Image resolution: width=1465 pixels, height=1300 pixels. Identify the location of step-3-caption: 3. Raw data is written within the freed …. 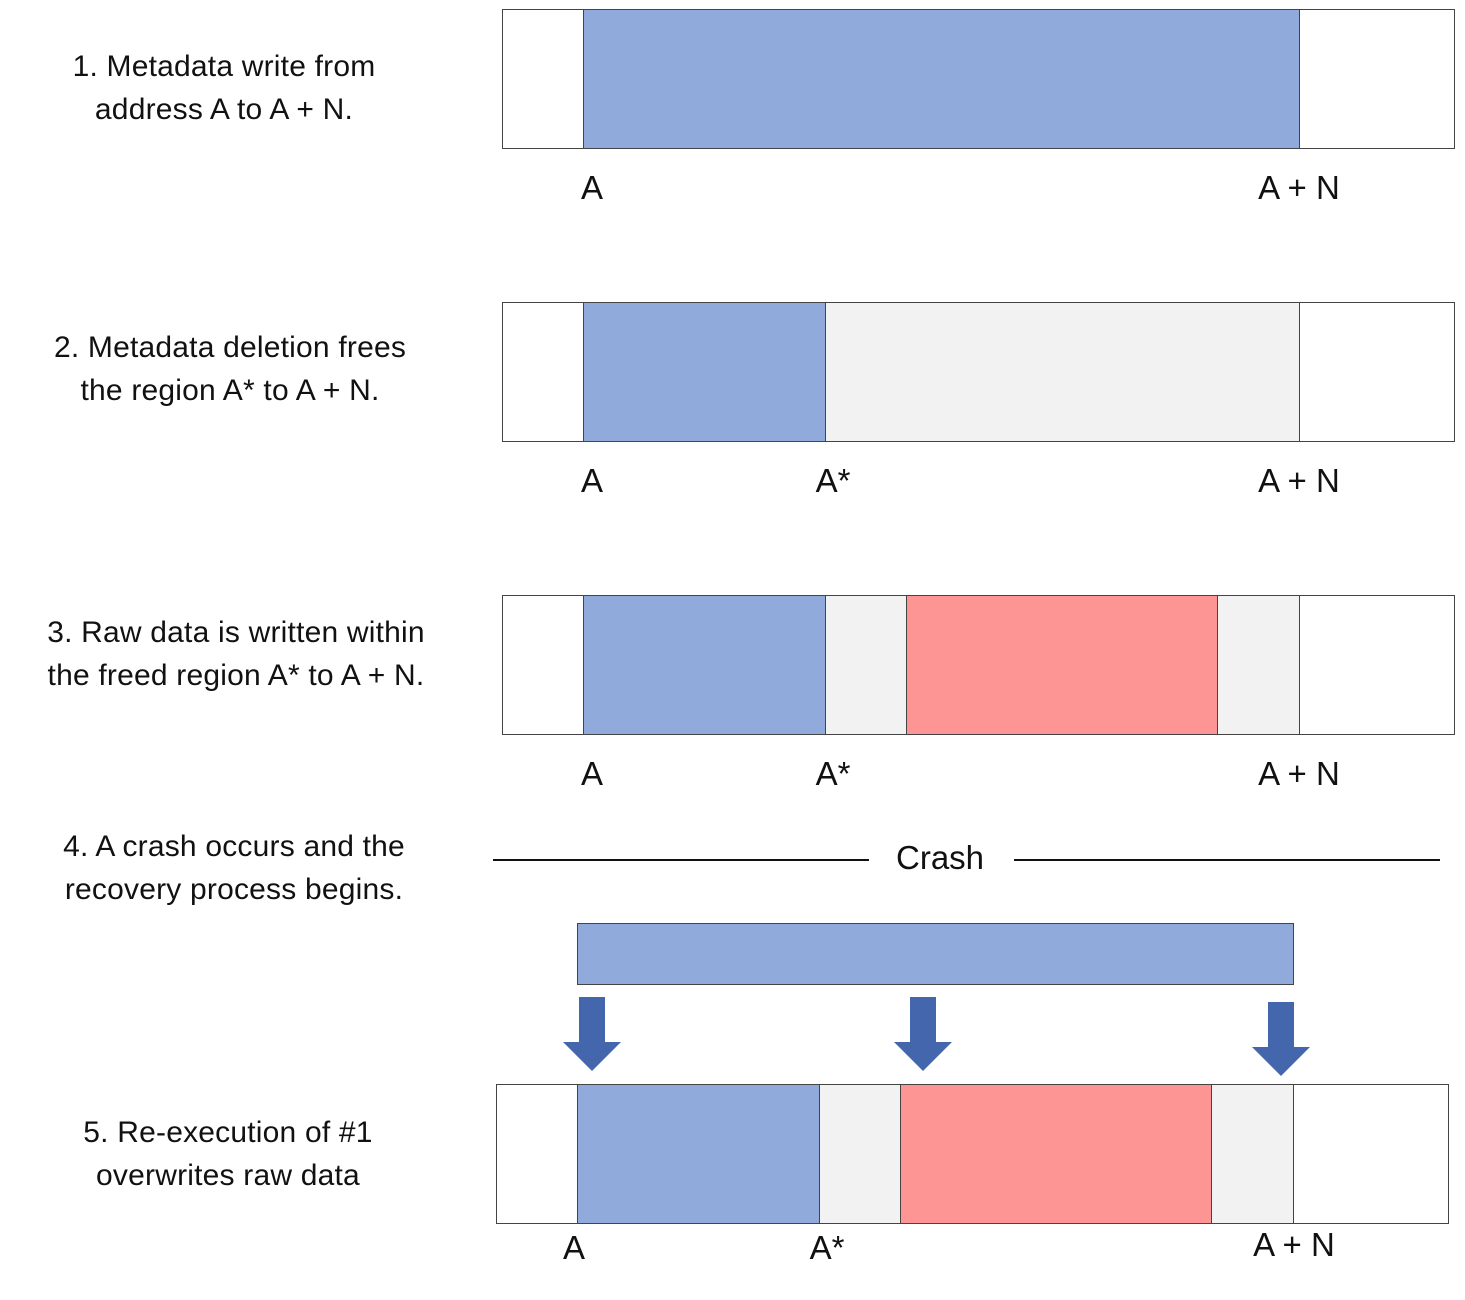
(236, 654).